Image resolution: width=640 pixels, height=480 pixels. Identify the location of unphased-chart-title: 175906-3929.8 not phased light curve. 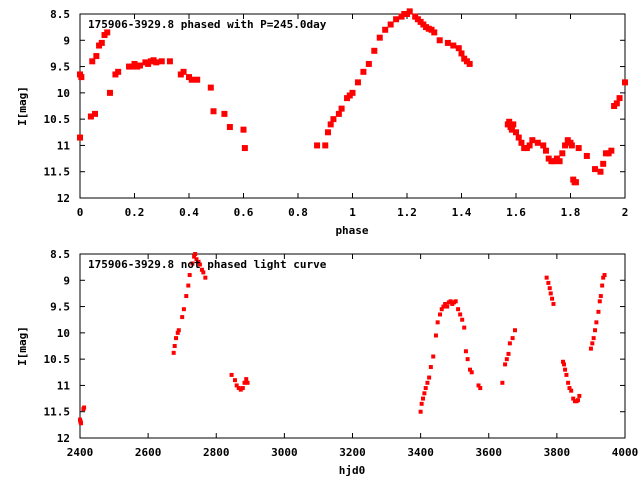
(207, 264).